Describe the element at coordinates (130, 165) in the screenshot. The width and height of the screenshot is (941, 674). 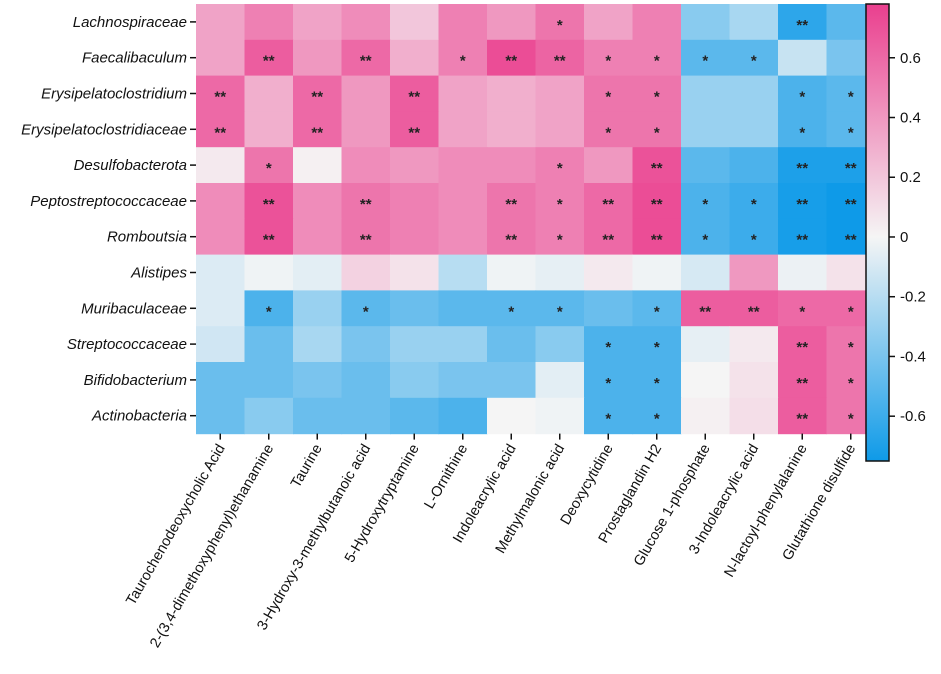
I see `row-label: Desulfobacterota` at that location.